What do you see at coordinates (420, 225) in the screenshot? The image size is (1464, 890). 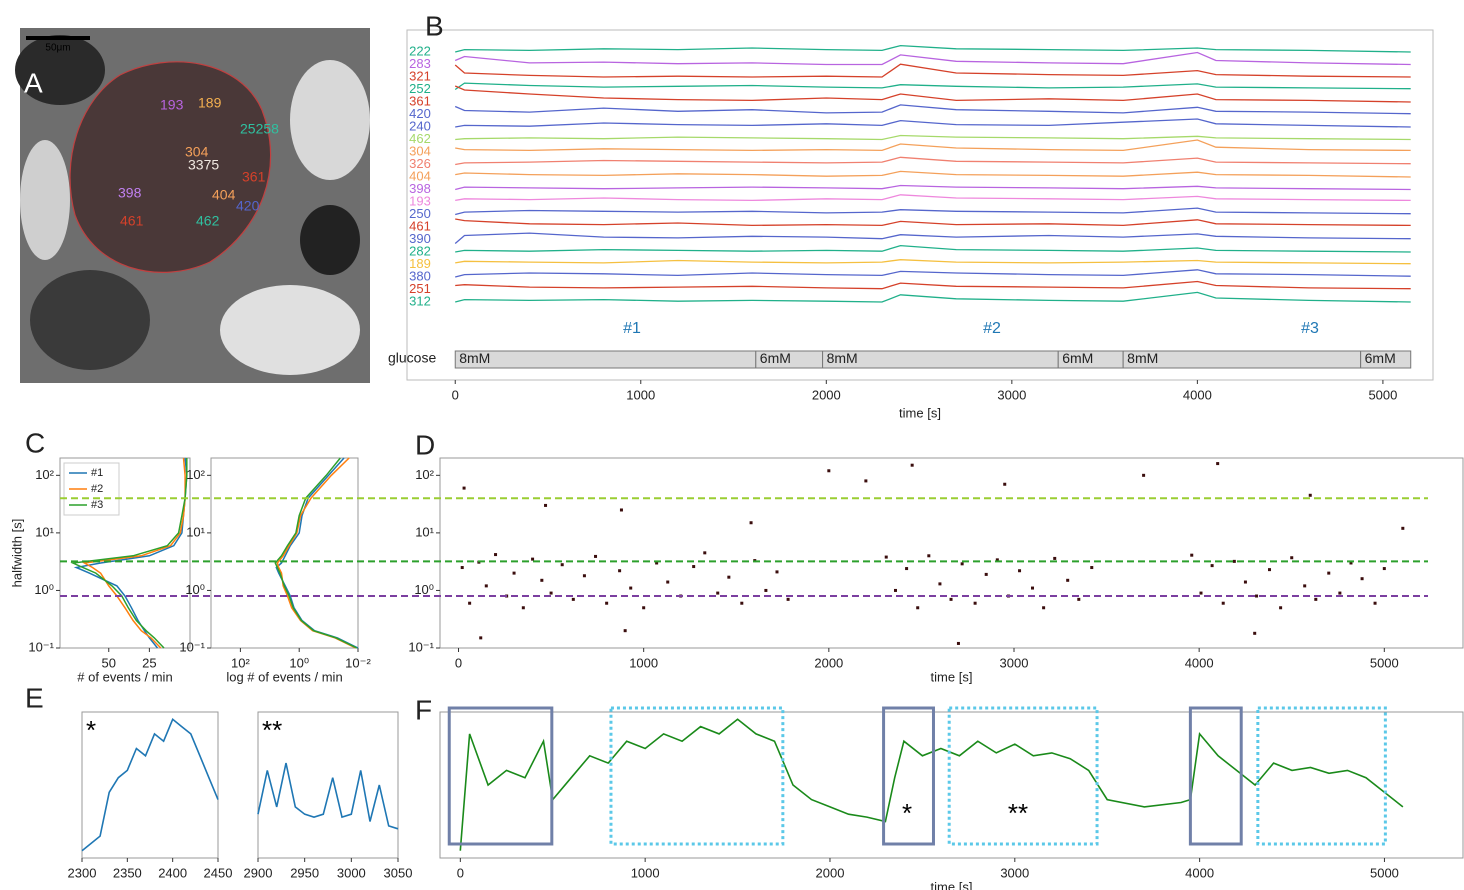 I see `trace-label: 461` at bounding box center [420, 225].